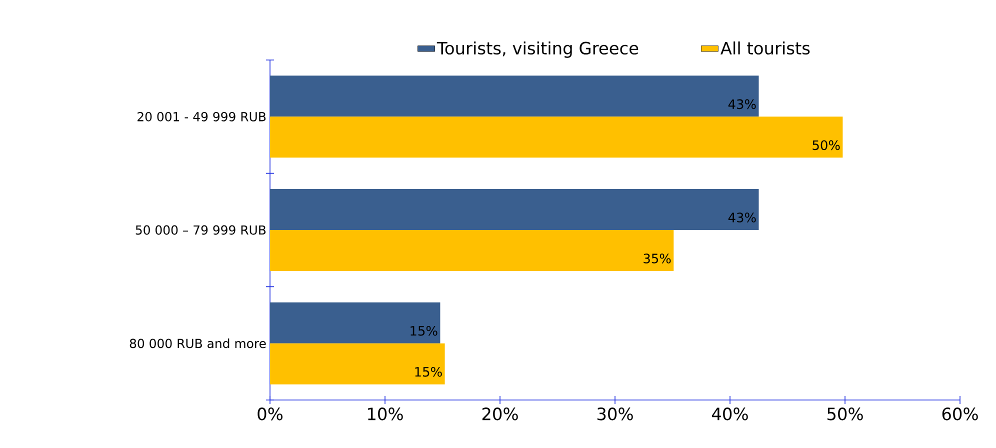 The image size is (996, 448). What do you see at coordinates (537, 49) in the screenshot?
I see `legend-label: Tourists, visiting Greece` at bounding box center [537, 49].